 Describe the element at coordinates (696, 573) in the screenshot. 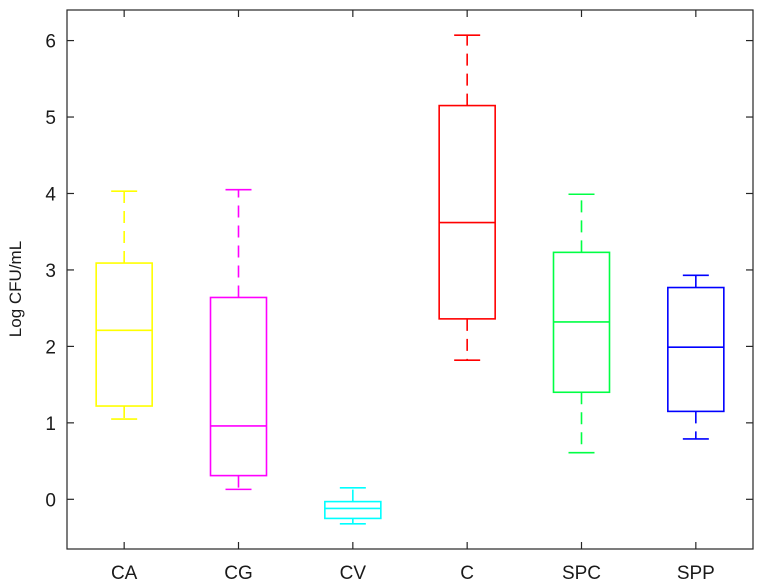

I see `x-tick-label: SPP` at that location.